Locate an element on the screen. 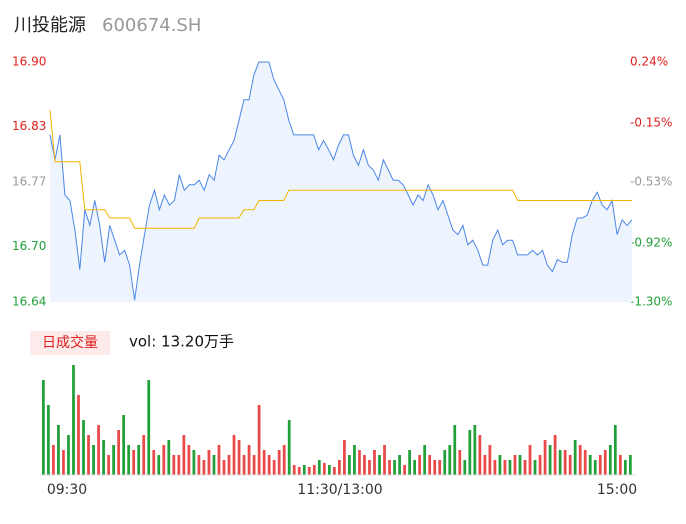  y2-tick-label: -0.53% is located at coordinates (651, 182).